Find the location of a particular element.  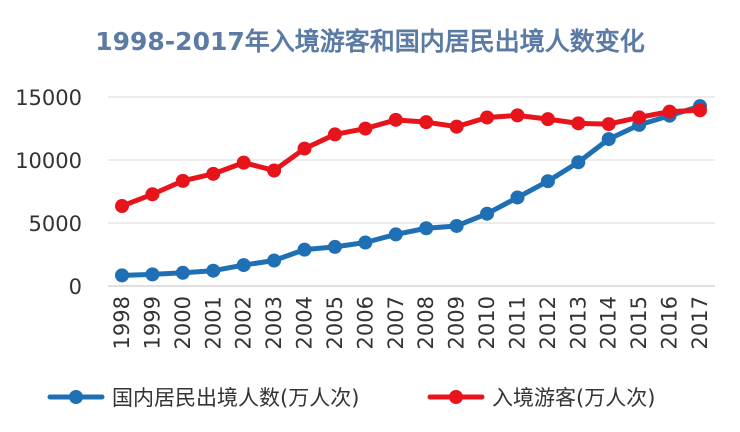

y-tick-label: 10000 is located at coordinates (48, 161).